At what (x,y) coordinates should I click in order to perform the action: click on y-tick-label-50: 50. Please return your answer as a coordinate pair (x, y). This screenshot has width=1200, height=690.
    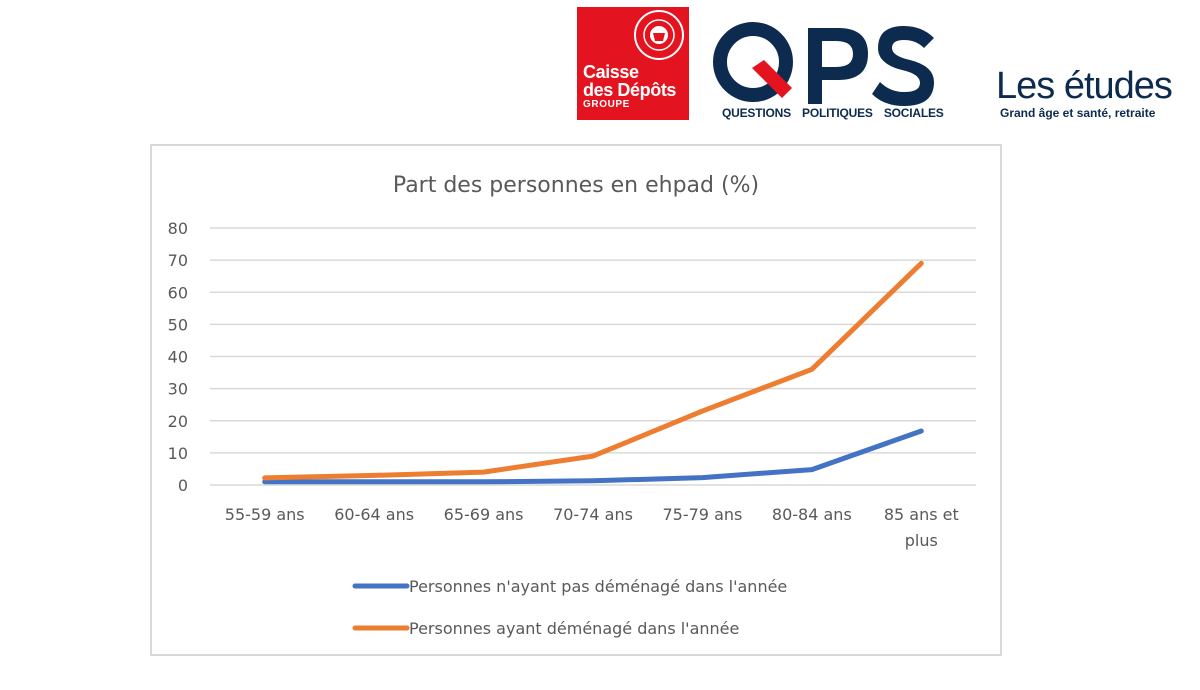
    Looking at the image, I should click on (178, 324).